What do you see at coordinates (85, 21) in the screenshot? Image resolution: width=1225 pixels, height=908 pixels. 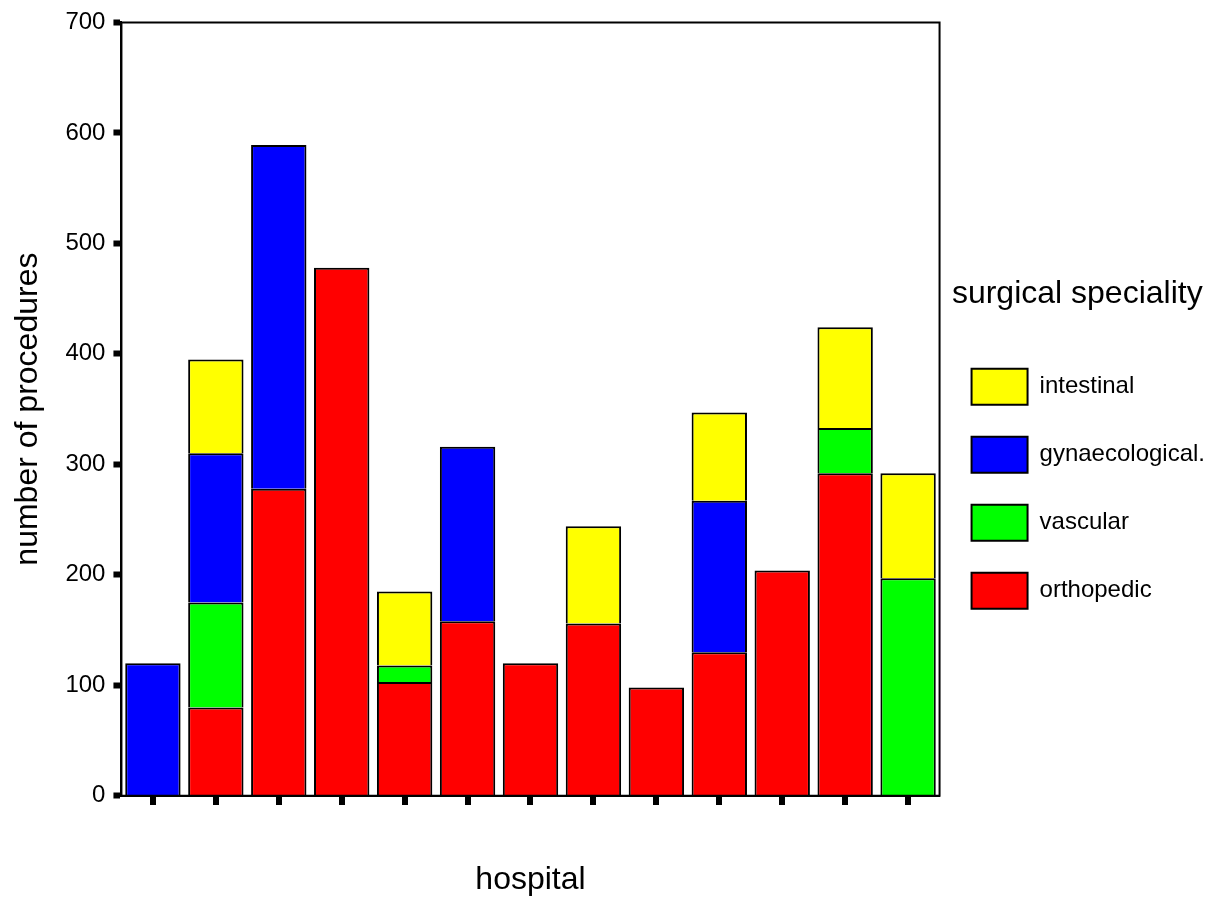 I see `y-tick-label: 700` at bounding box center [85, 21].